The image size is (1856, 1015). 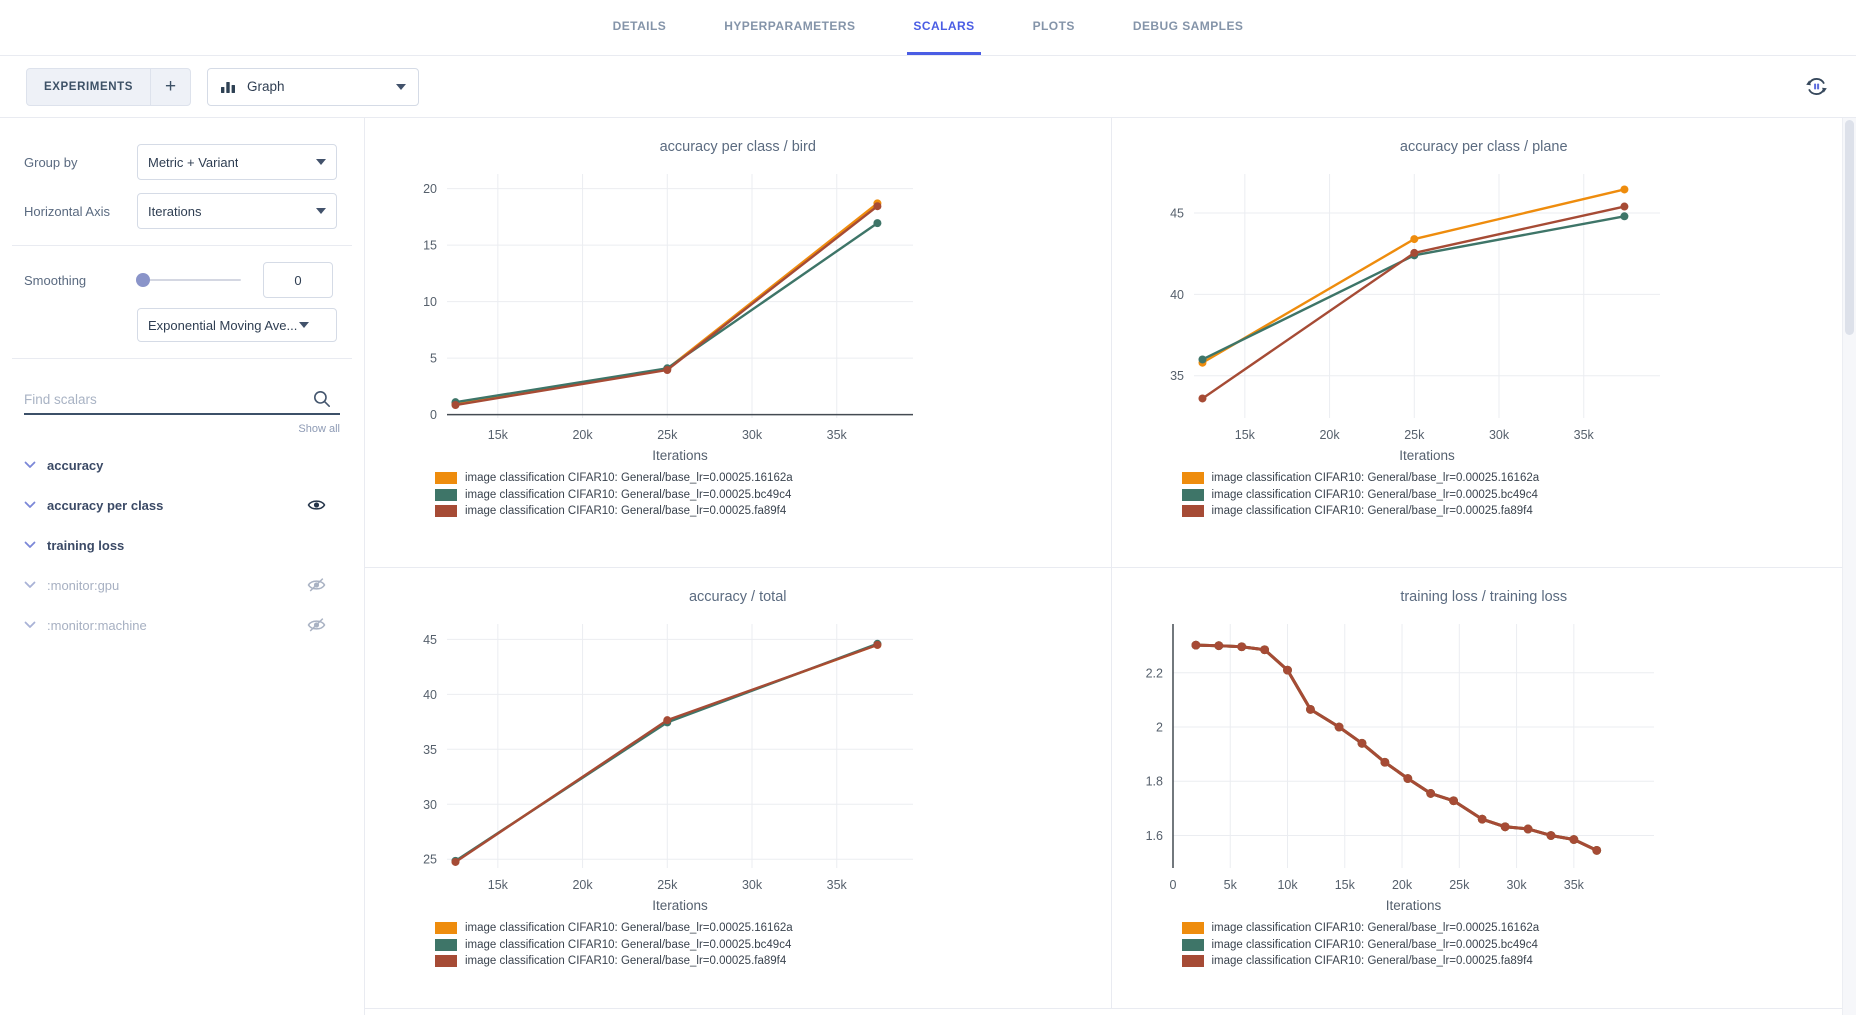 What do you see at coordinates (143, 280) in the screenshot?
I see `slider-thumb` at bounding box center [143, 280].